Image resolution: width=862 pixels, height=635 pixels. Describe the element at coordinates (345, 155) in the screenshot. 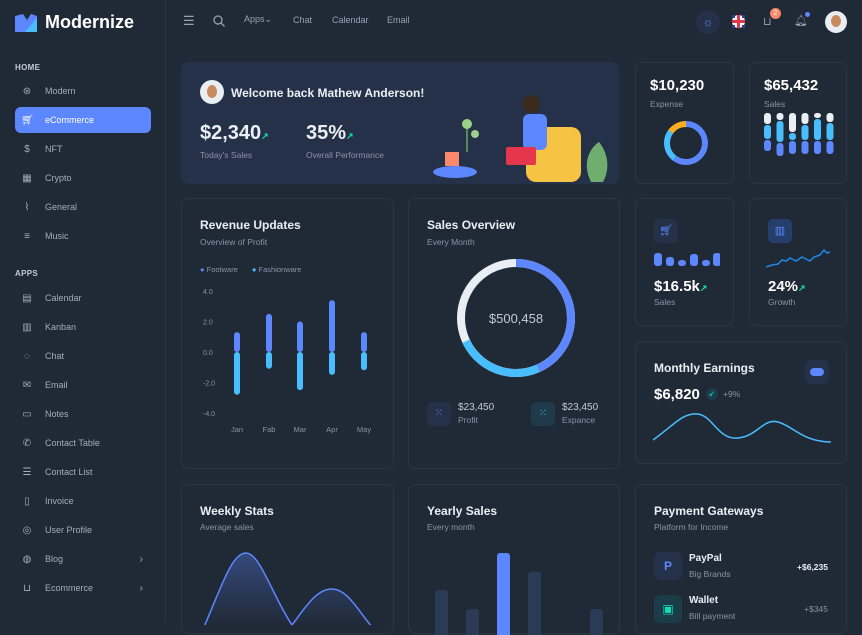

I see `performance-label: Overall Performance` at that location.